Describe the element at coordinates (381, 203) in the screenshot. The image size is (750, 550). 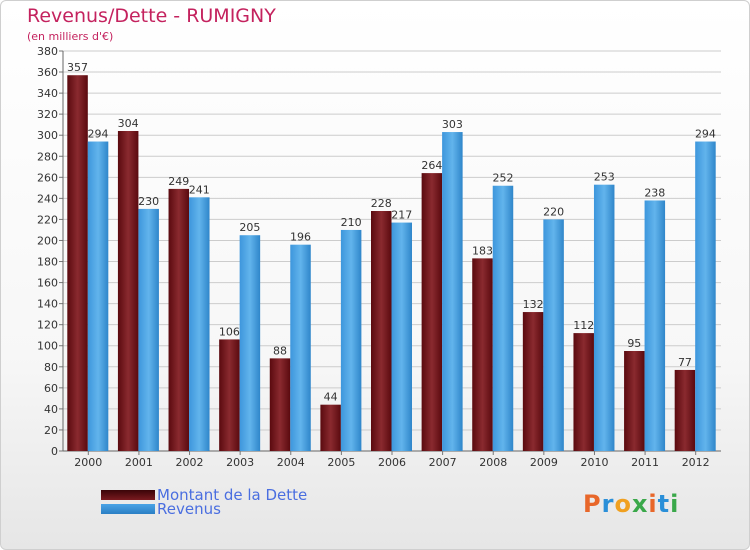
I see `data-label-dette-2006: 228` at that location.